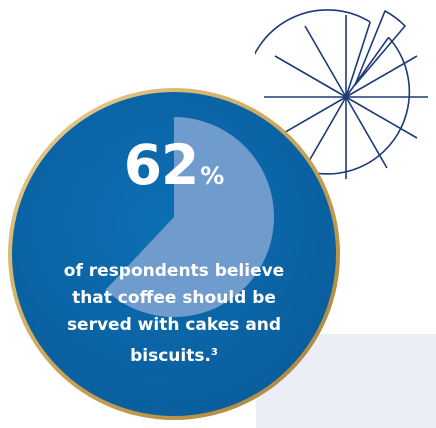 The height and width of the screenshot is (428, 436). I want to click on caption-line-2: that coffee should be, so click(174, 298).